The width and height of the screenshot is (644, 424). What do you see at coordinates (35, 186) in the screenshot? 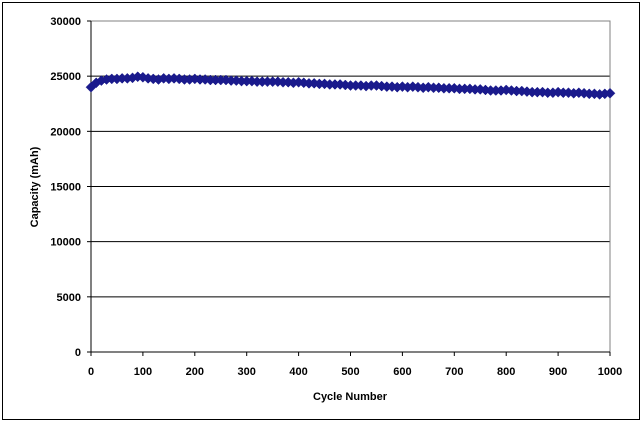
I see `y-axis-title: Capacity (mAh)` at bounding box center [35, 186].